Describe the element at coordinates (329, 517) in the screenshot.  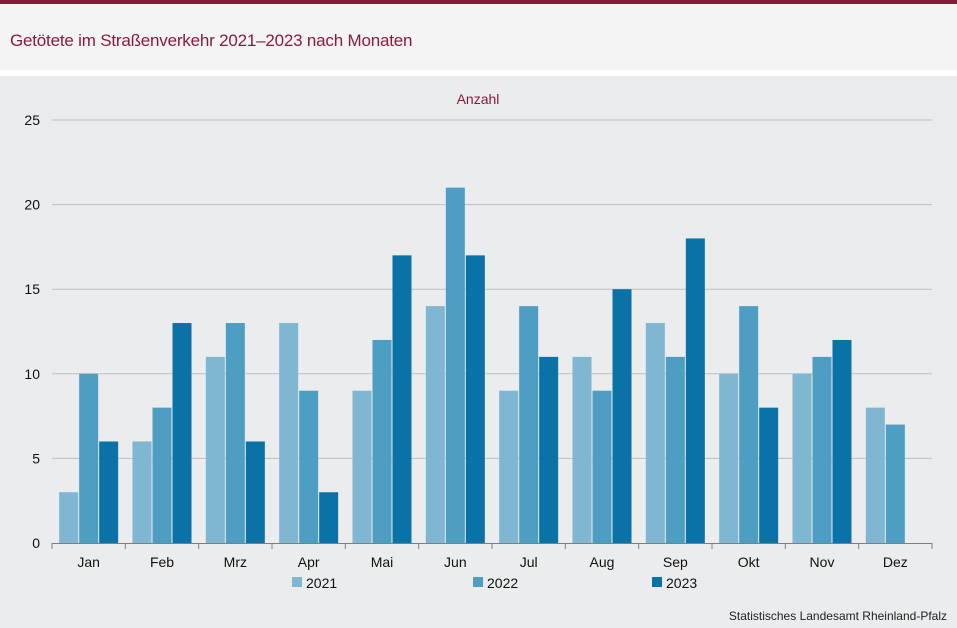
I see `bar-2023-Apr` at that location.